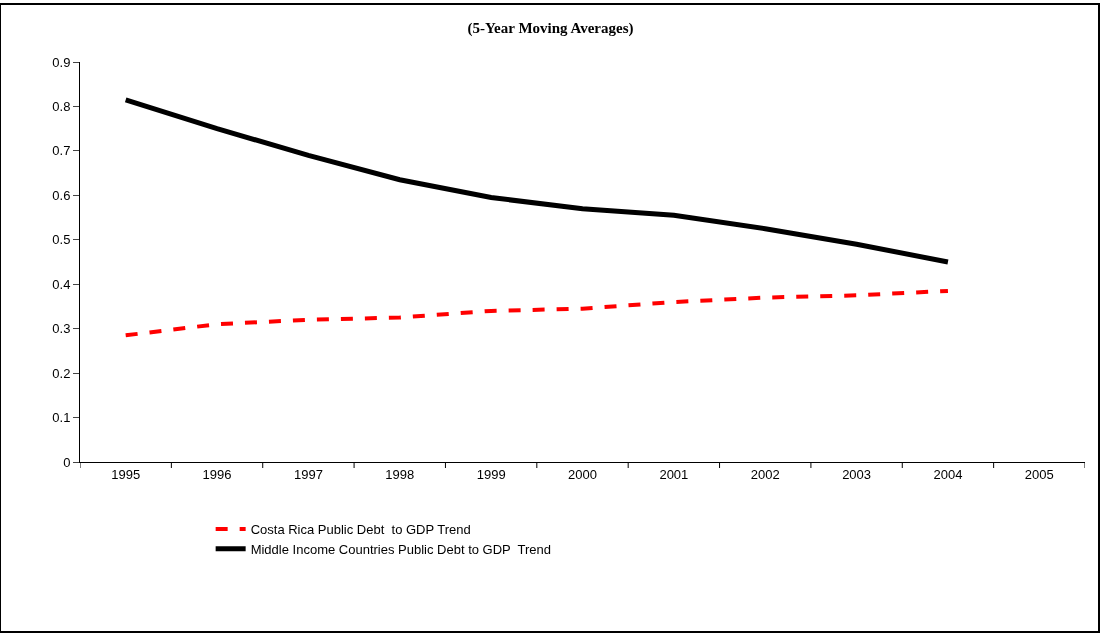 This screenshot has height=638, width=1101. I want to click on y-tick-label: 0.4, so click(61, 284).